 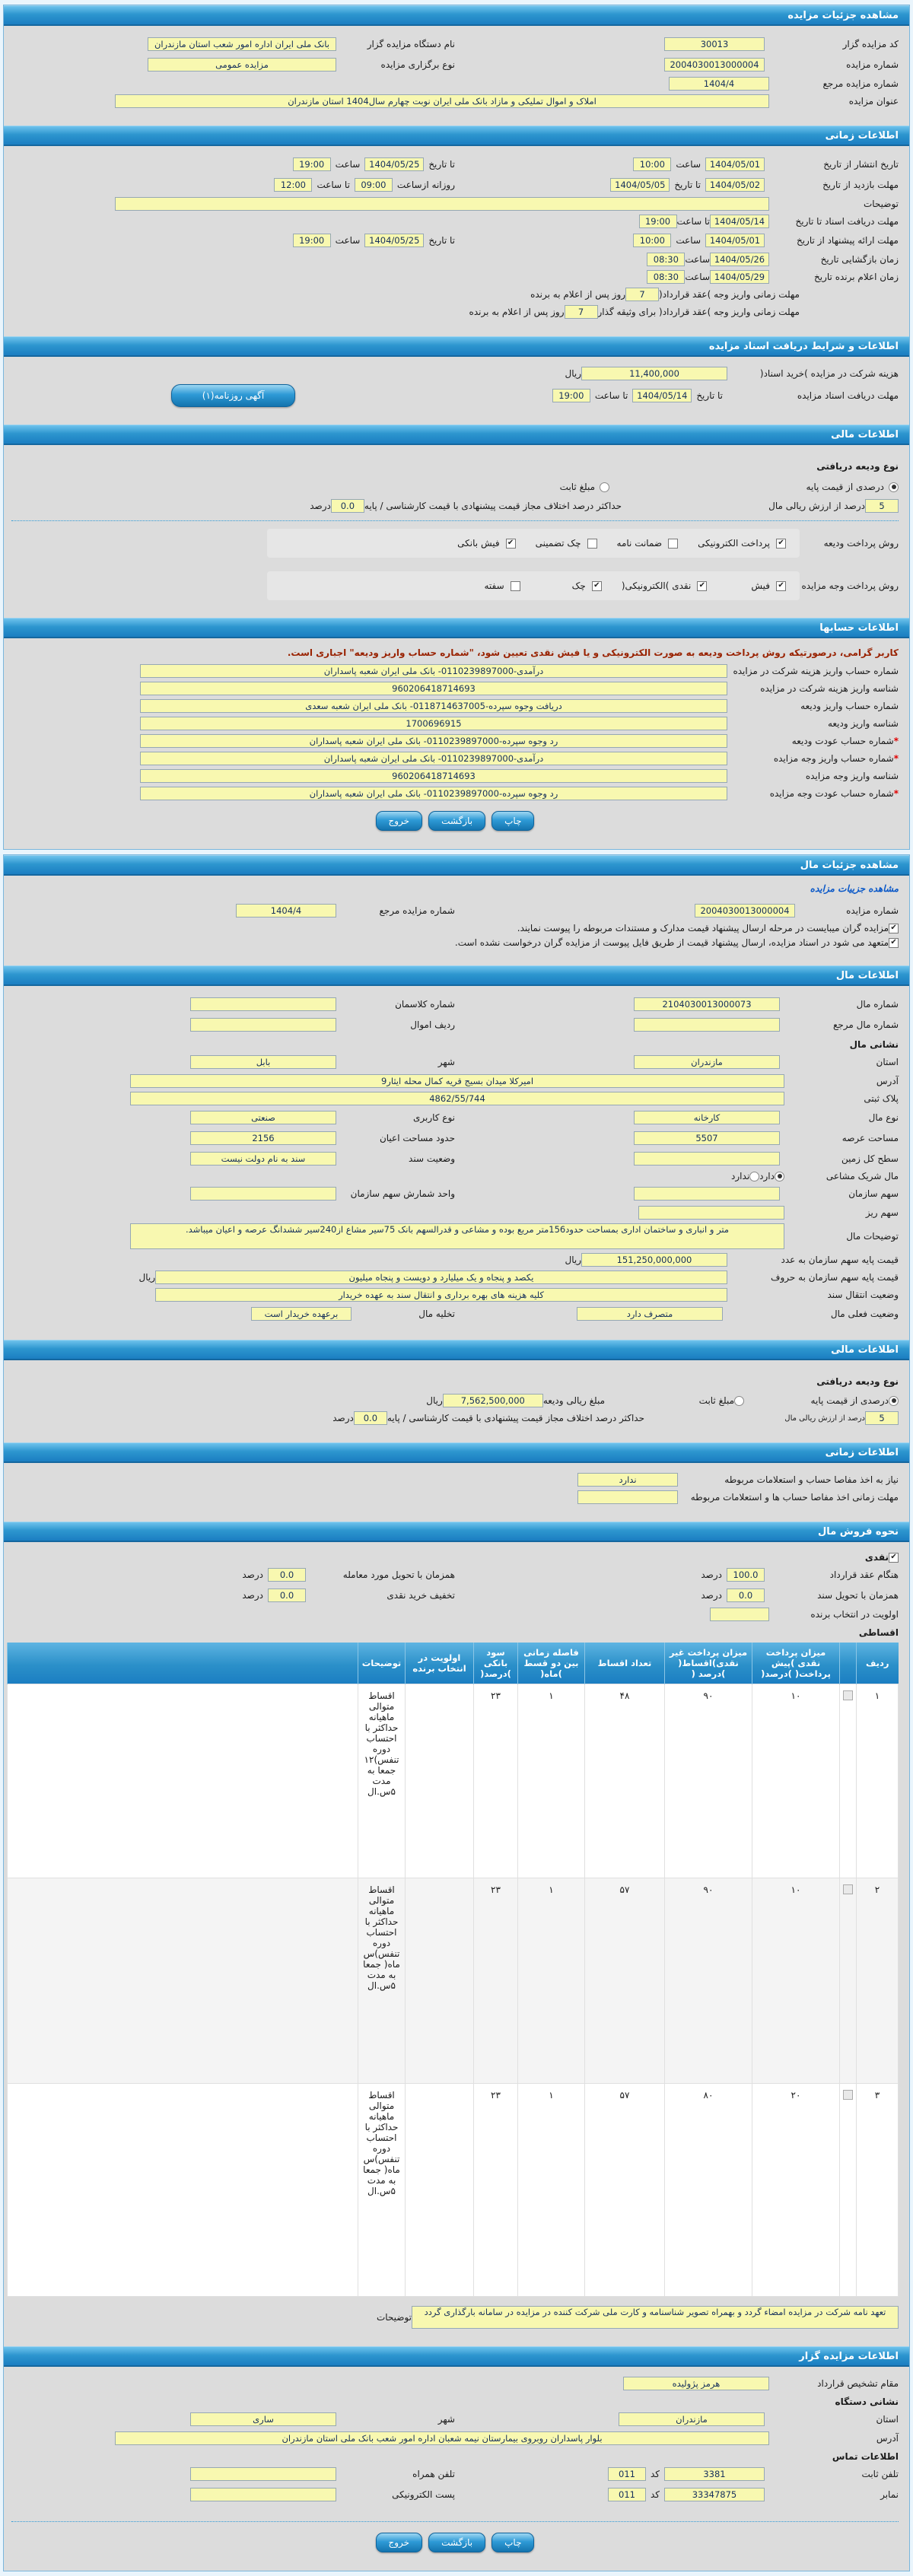 What do you see at coordinates (492, 1400) in the screenshot?
I see `deposit-amount-field: 7,562,500,000` at bounding box center [492, 1400].